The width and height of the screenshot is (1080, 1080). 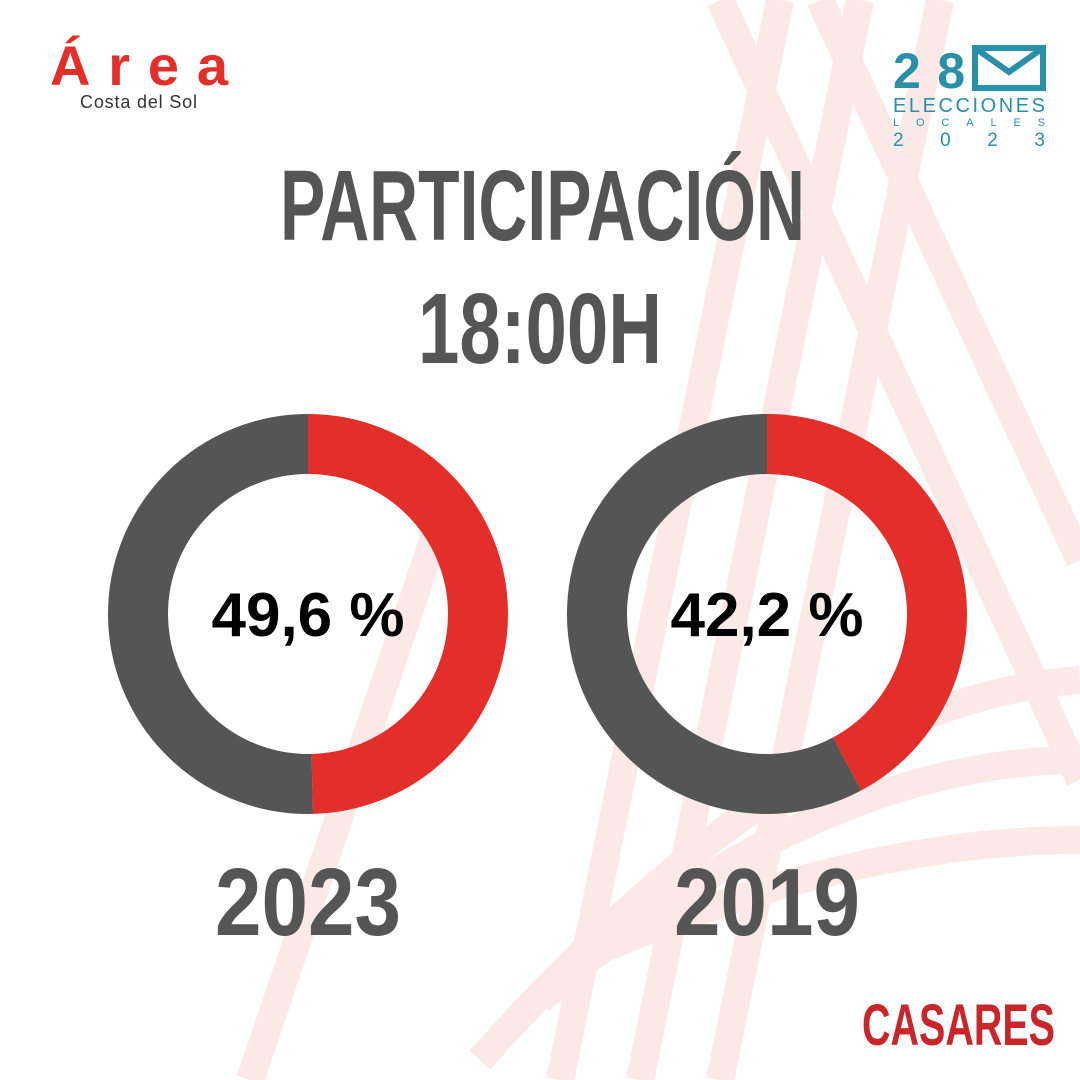 I want to click on value-label: 49,6 %, so click(x=307, y=615).